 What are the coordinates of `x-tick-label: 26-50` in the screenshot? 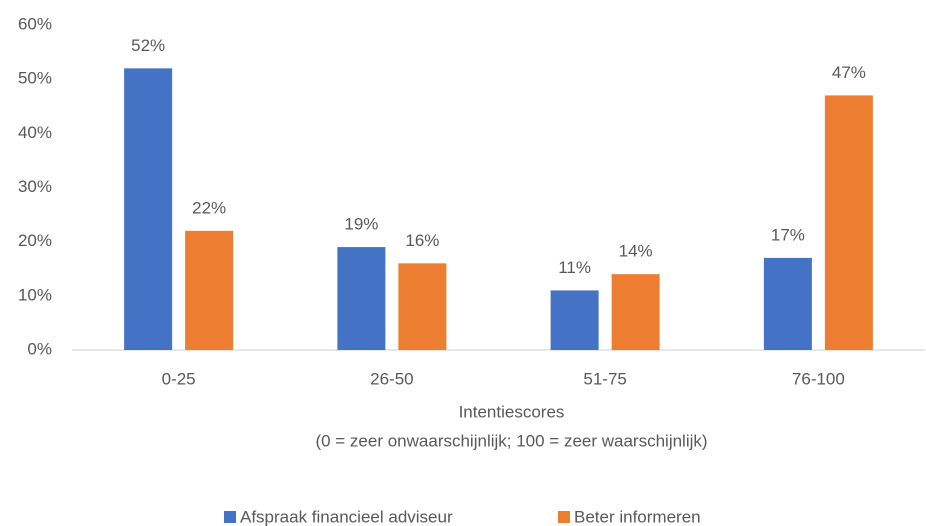 It's located at (391, 378).